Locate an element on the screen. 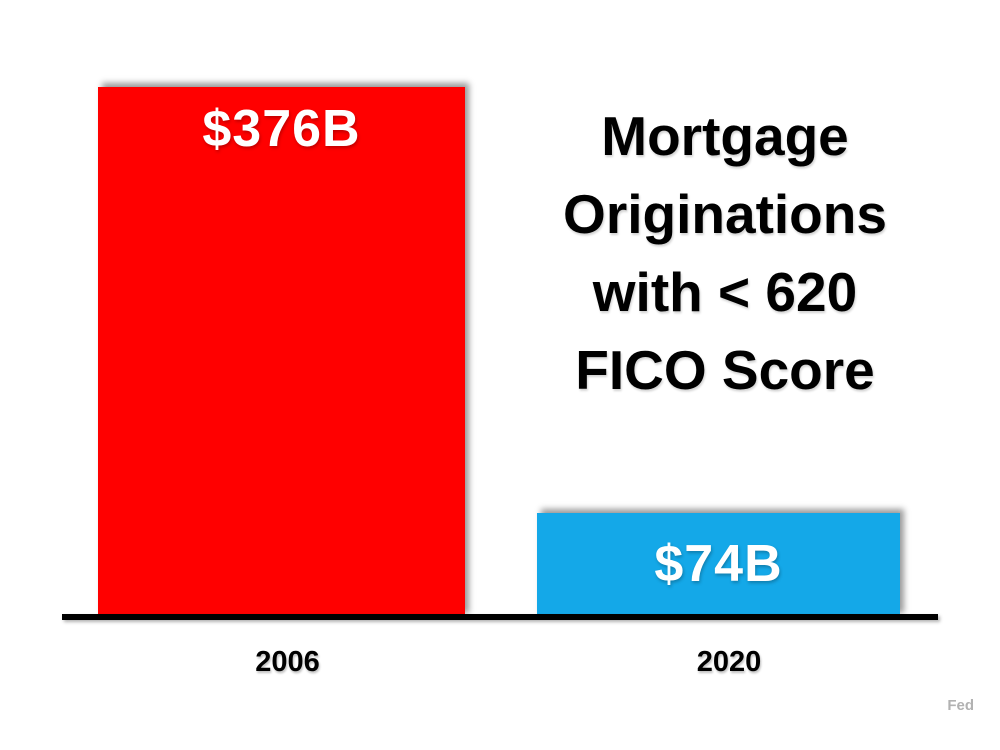  chart-title-line-4: FICO Score is located at coordinates (725, 370).